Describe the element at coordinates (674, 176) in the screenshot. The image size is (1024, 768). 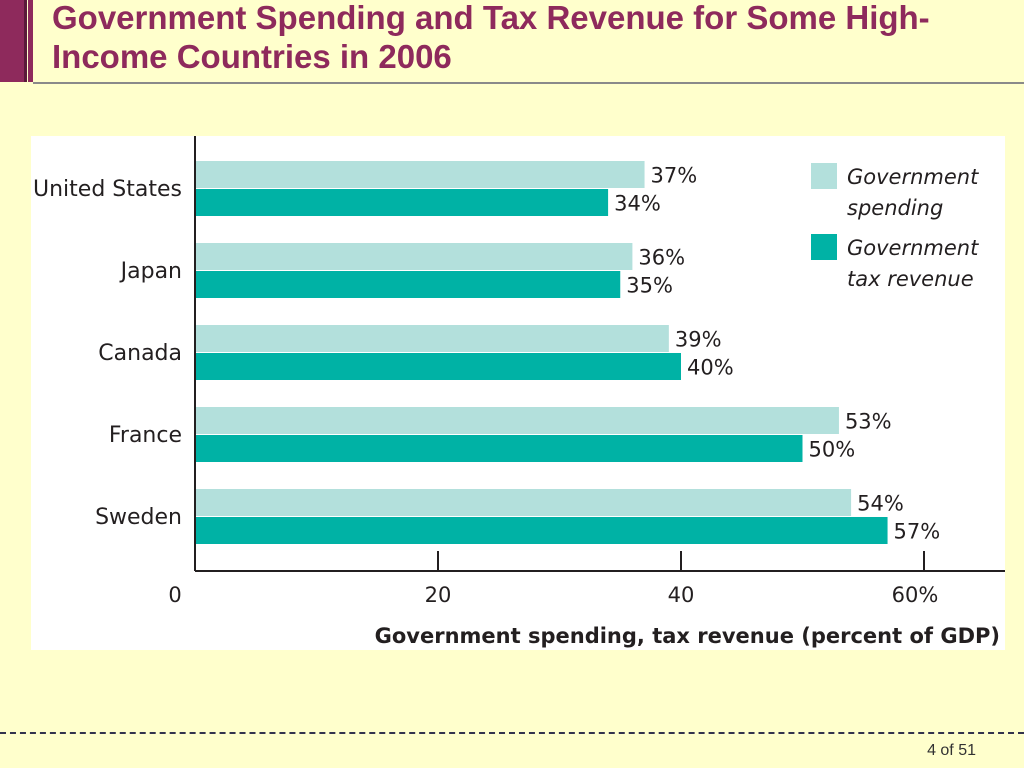
I see `data-label-united-states-government-spending: 37%` at that location.